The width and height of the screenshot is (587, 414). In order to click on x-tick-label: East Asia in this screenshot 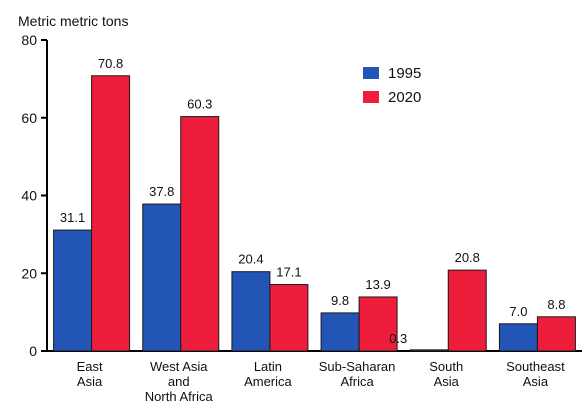, I will do `click(90, 374)`.